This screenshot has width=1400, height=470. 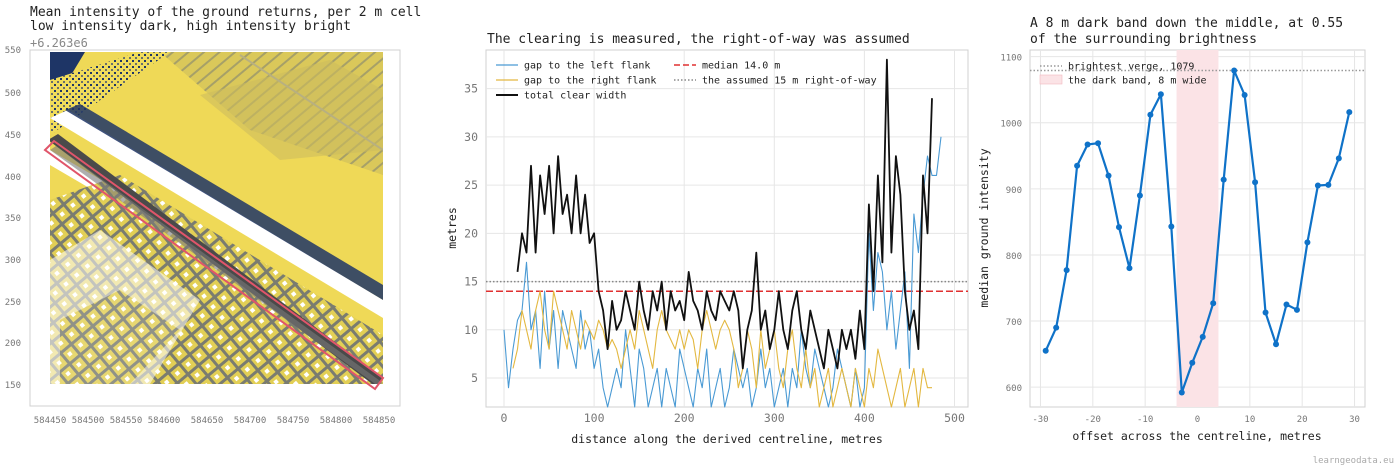 What do you see at coordinates (293, 421) in the screenshot?
I see `map-x-tick: 584750` at bounding box center [293, 421].